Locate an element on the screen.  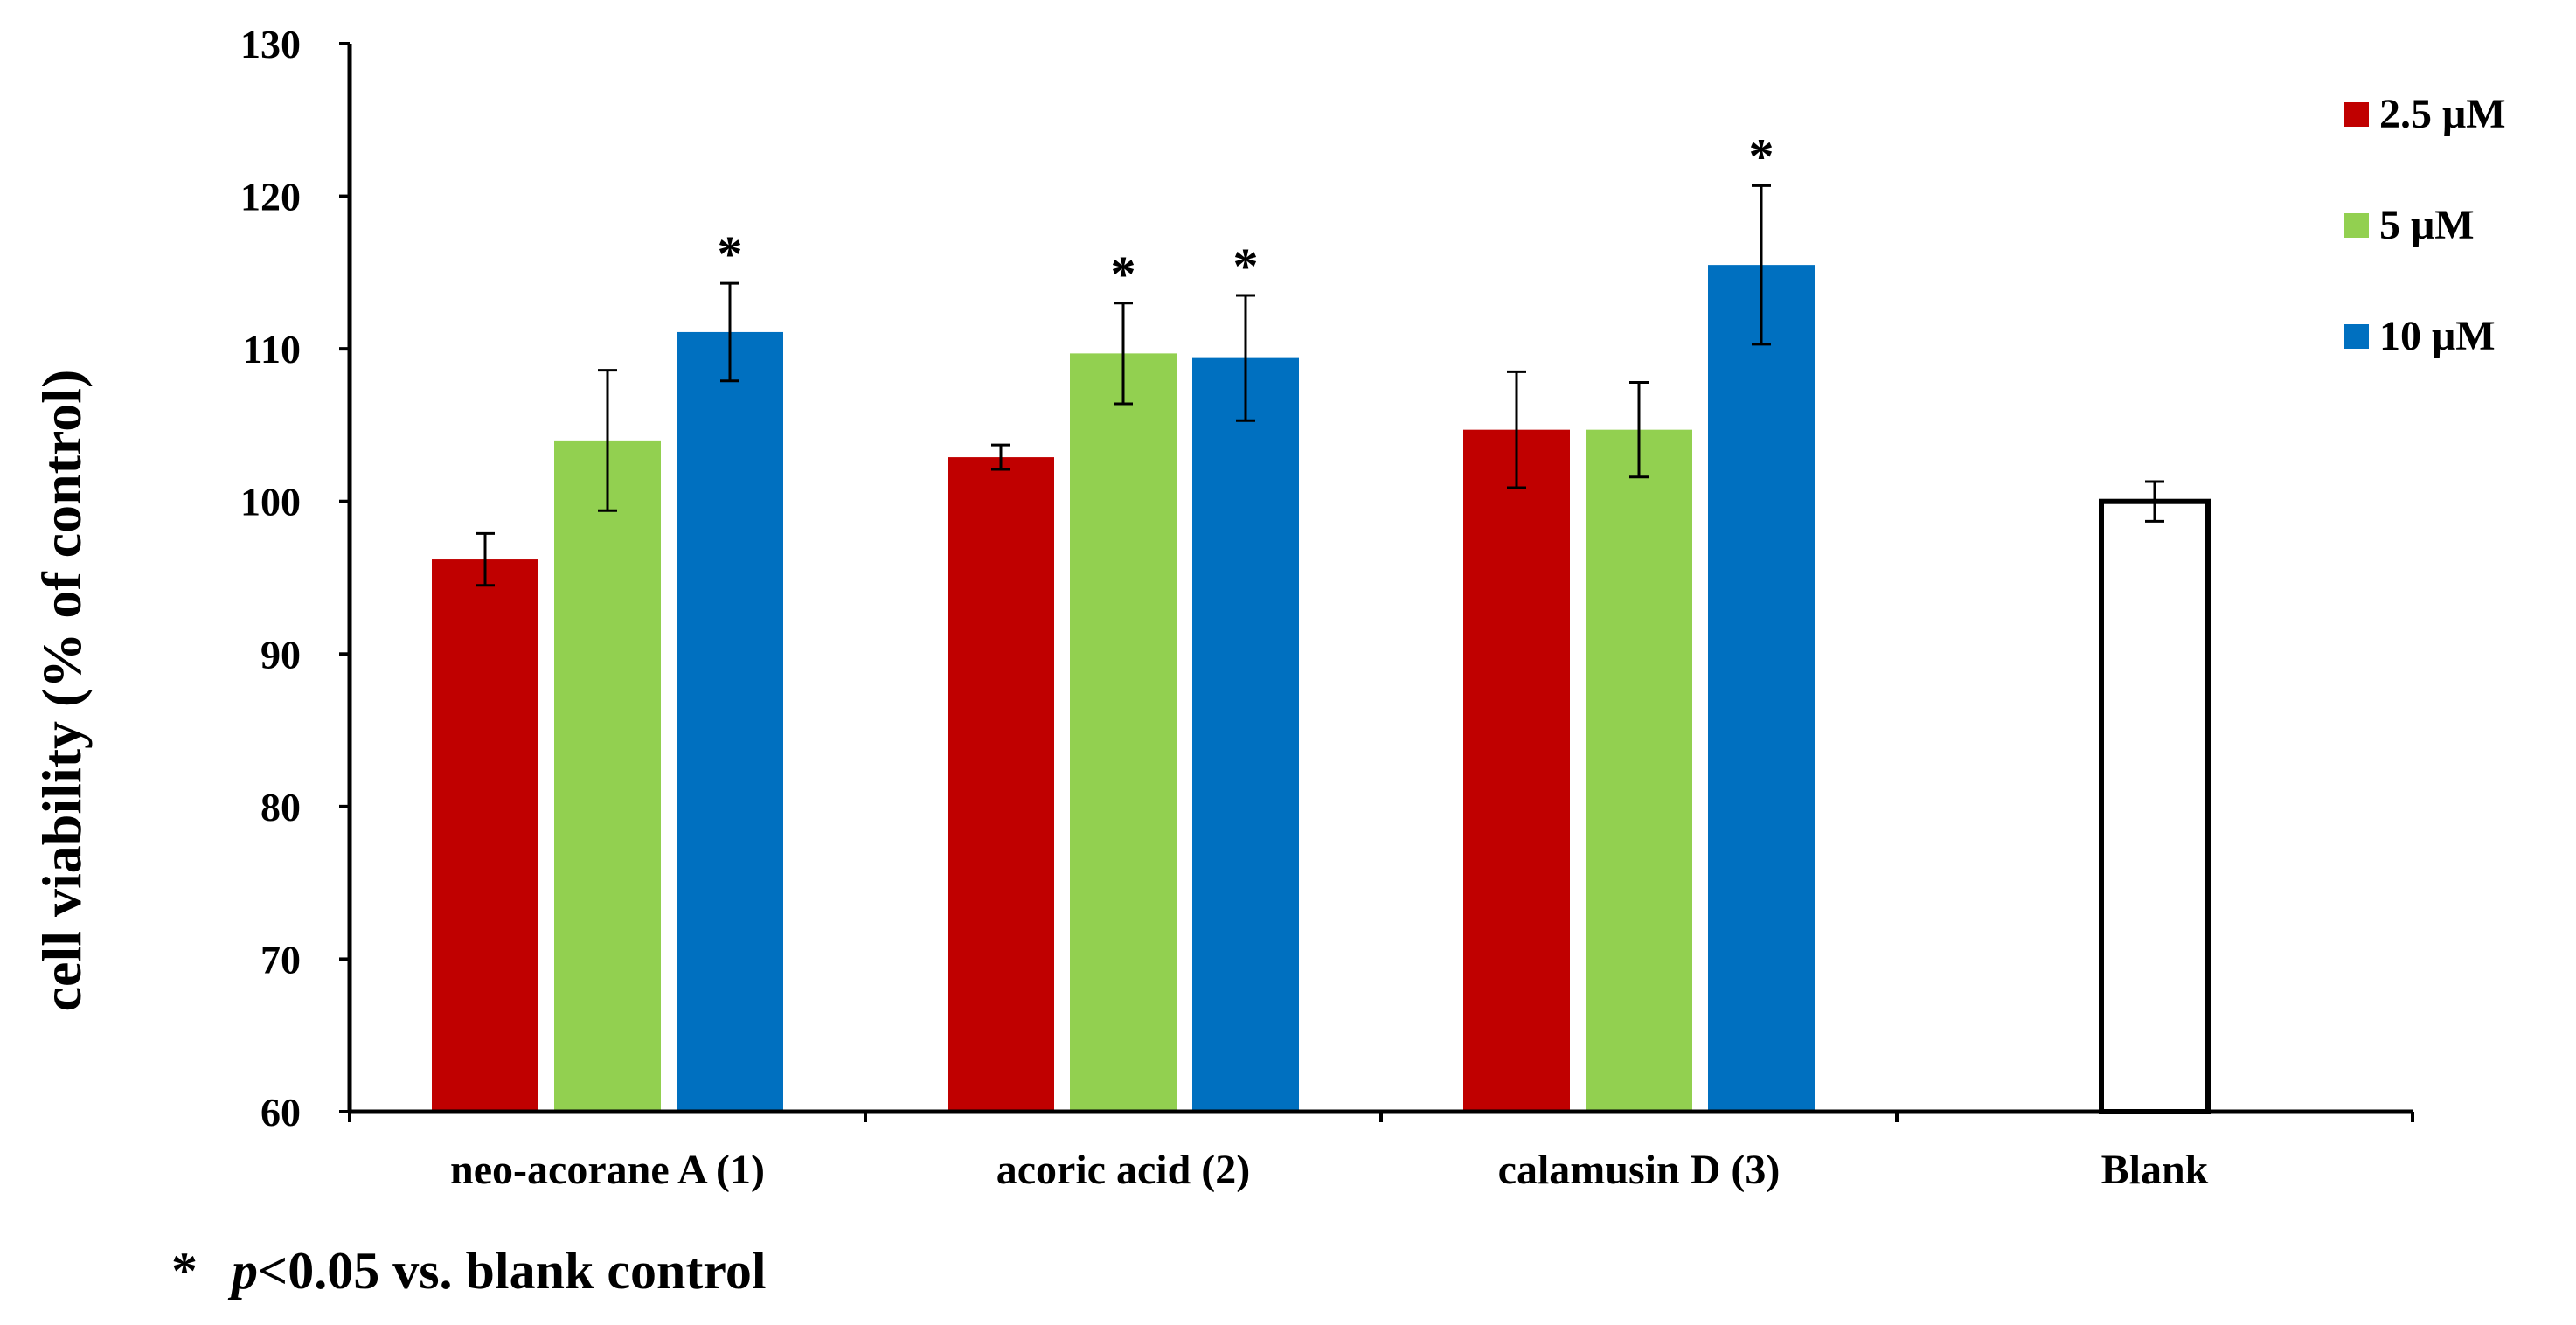
x-tick-label-0: neo-acorane A (1) is located at coordinates (607, 1170).